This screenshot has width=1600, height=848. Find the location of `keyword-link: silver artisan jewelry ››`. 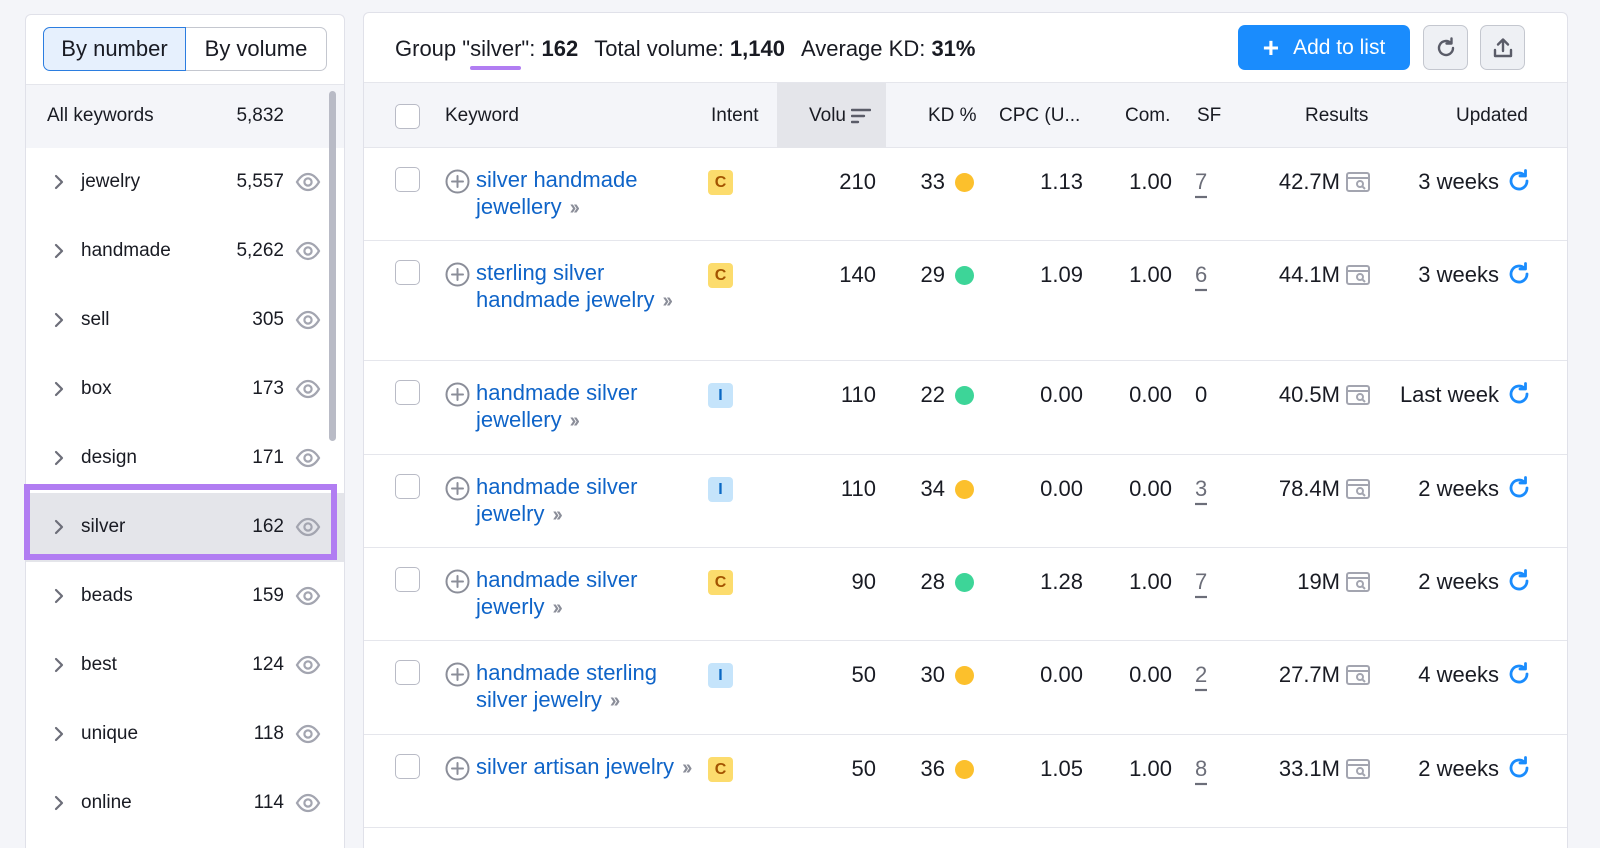

keyword-link: silver artisan jewelry ›› is located at coordinates (584, 767).